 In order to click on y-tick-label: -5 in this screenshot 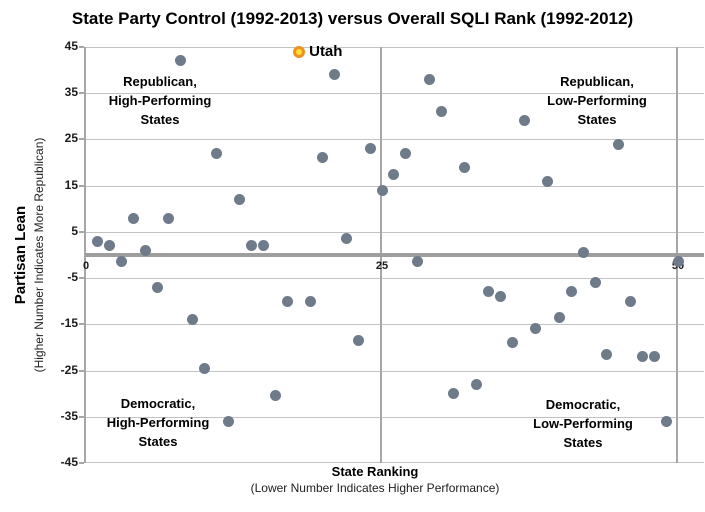, I will do `click(72, 277)`.